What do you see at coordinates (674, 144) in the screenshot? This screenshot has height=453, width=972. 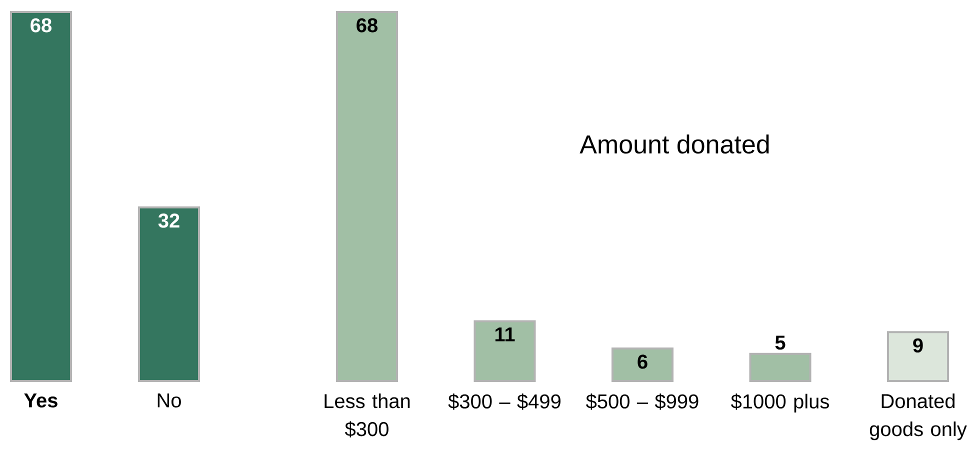 I see `text: Amount donated` at bounding box center [674, 144].